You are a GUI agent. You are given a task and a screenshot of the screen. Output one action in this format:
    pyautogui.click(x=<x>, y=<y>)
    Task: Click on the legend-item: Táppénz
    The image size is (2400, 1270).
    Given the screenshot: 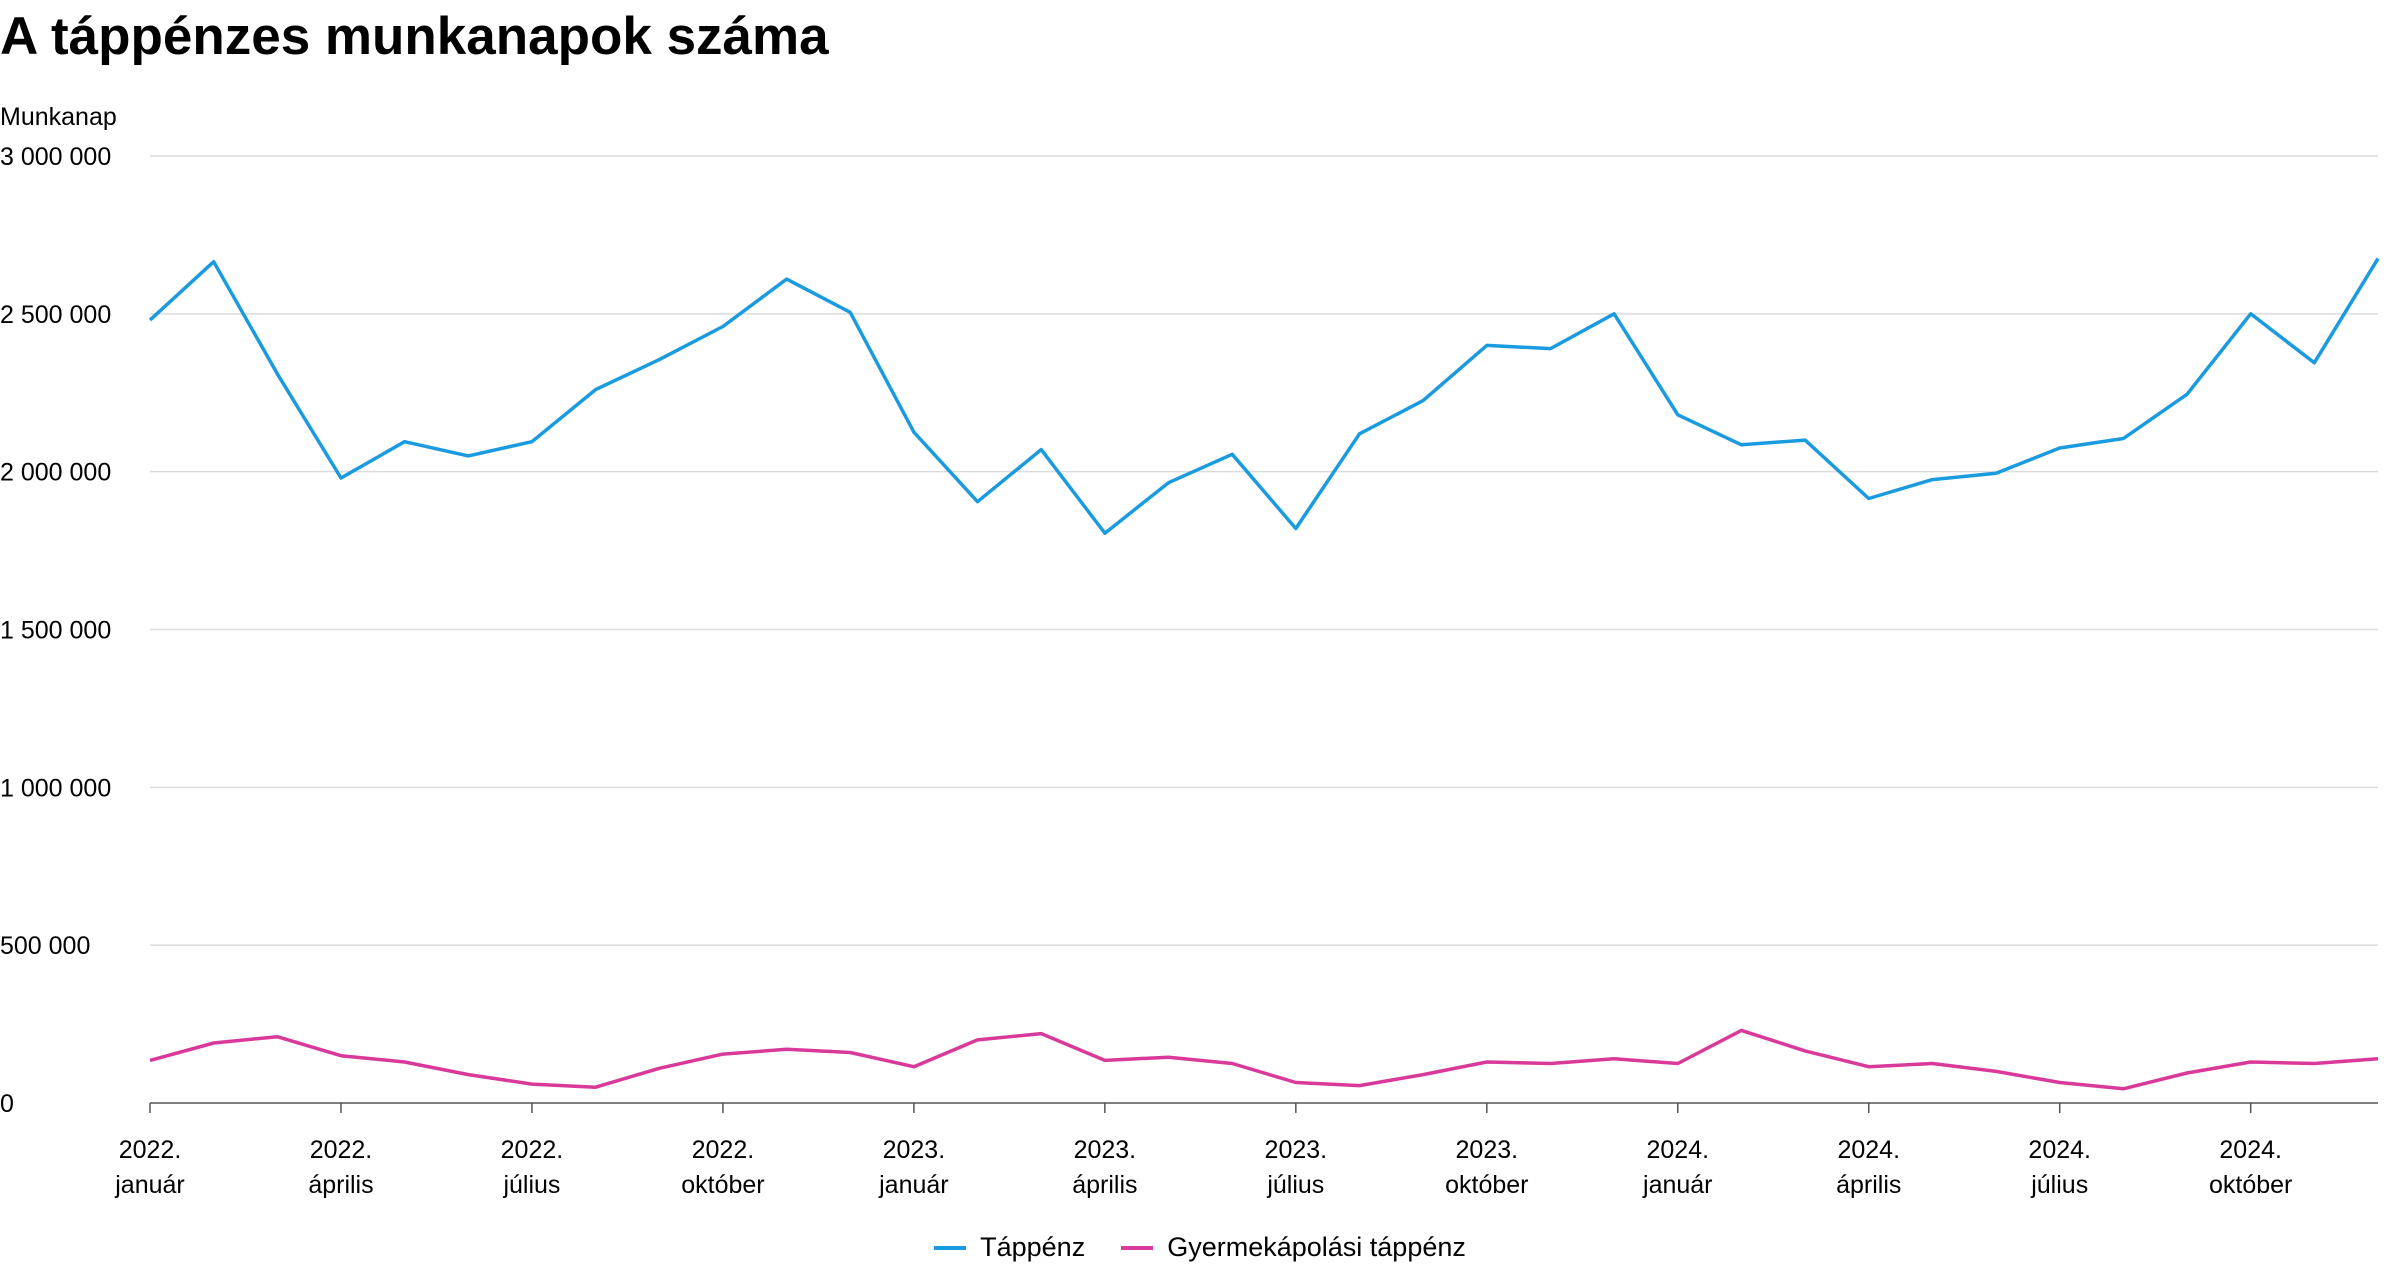 What is the action you would take?
    pyautogui.click(x=1009, y=1247)
    